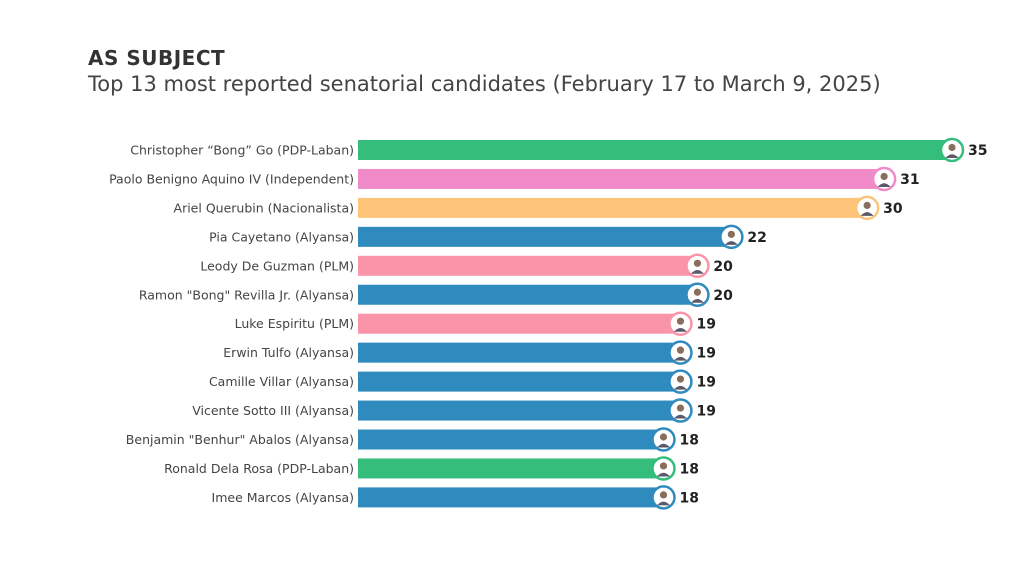 This screenshot has width=1024, height=576. Describe the element at coordinates (242, 150) in the screenshot. I see `category-label: Christopher “Bong” Go (PDP-Laban)` at that location.